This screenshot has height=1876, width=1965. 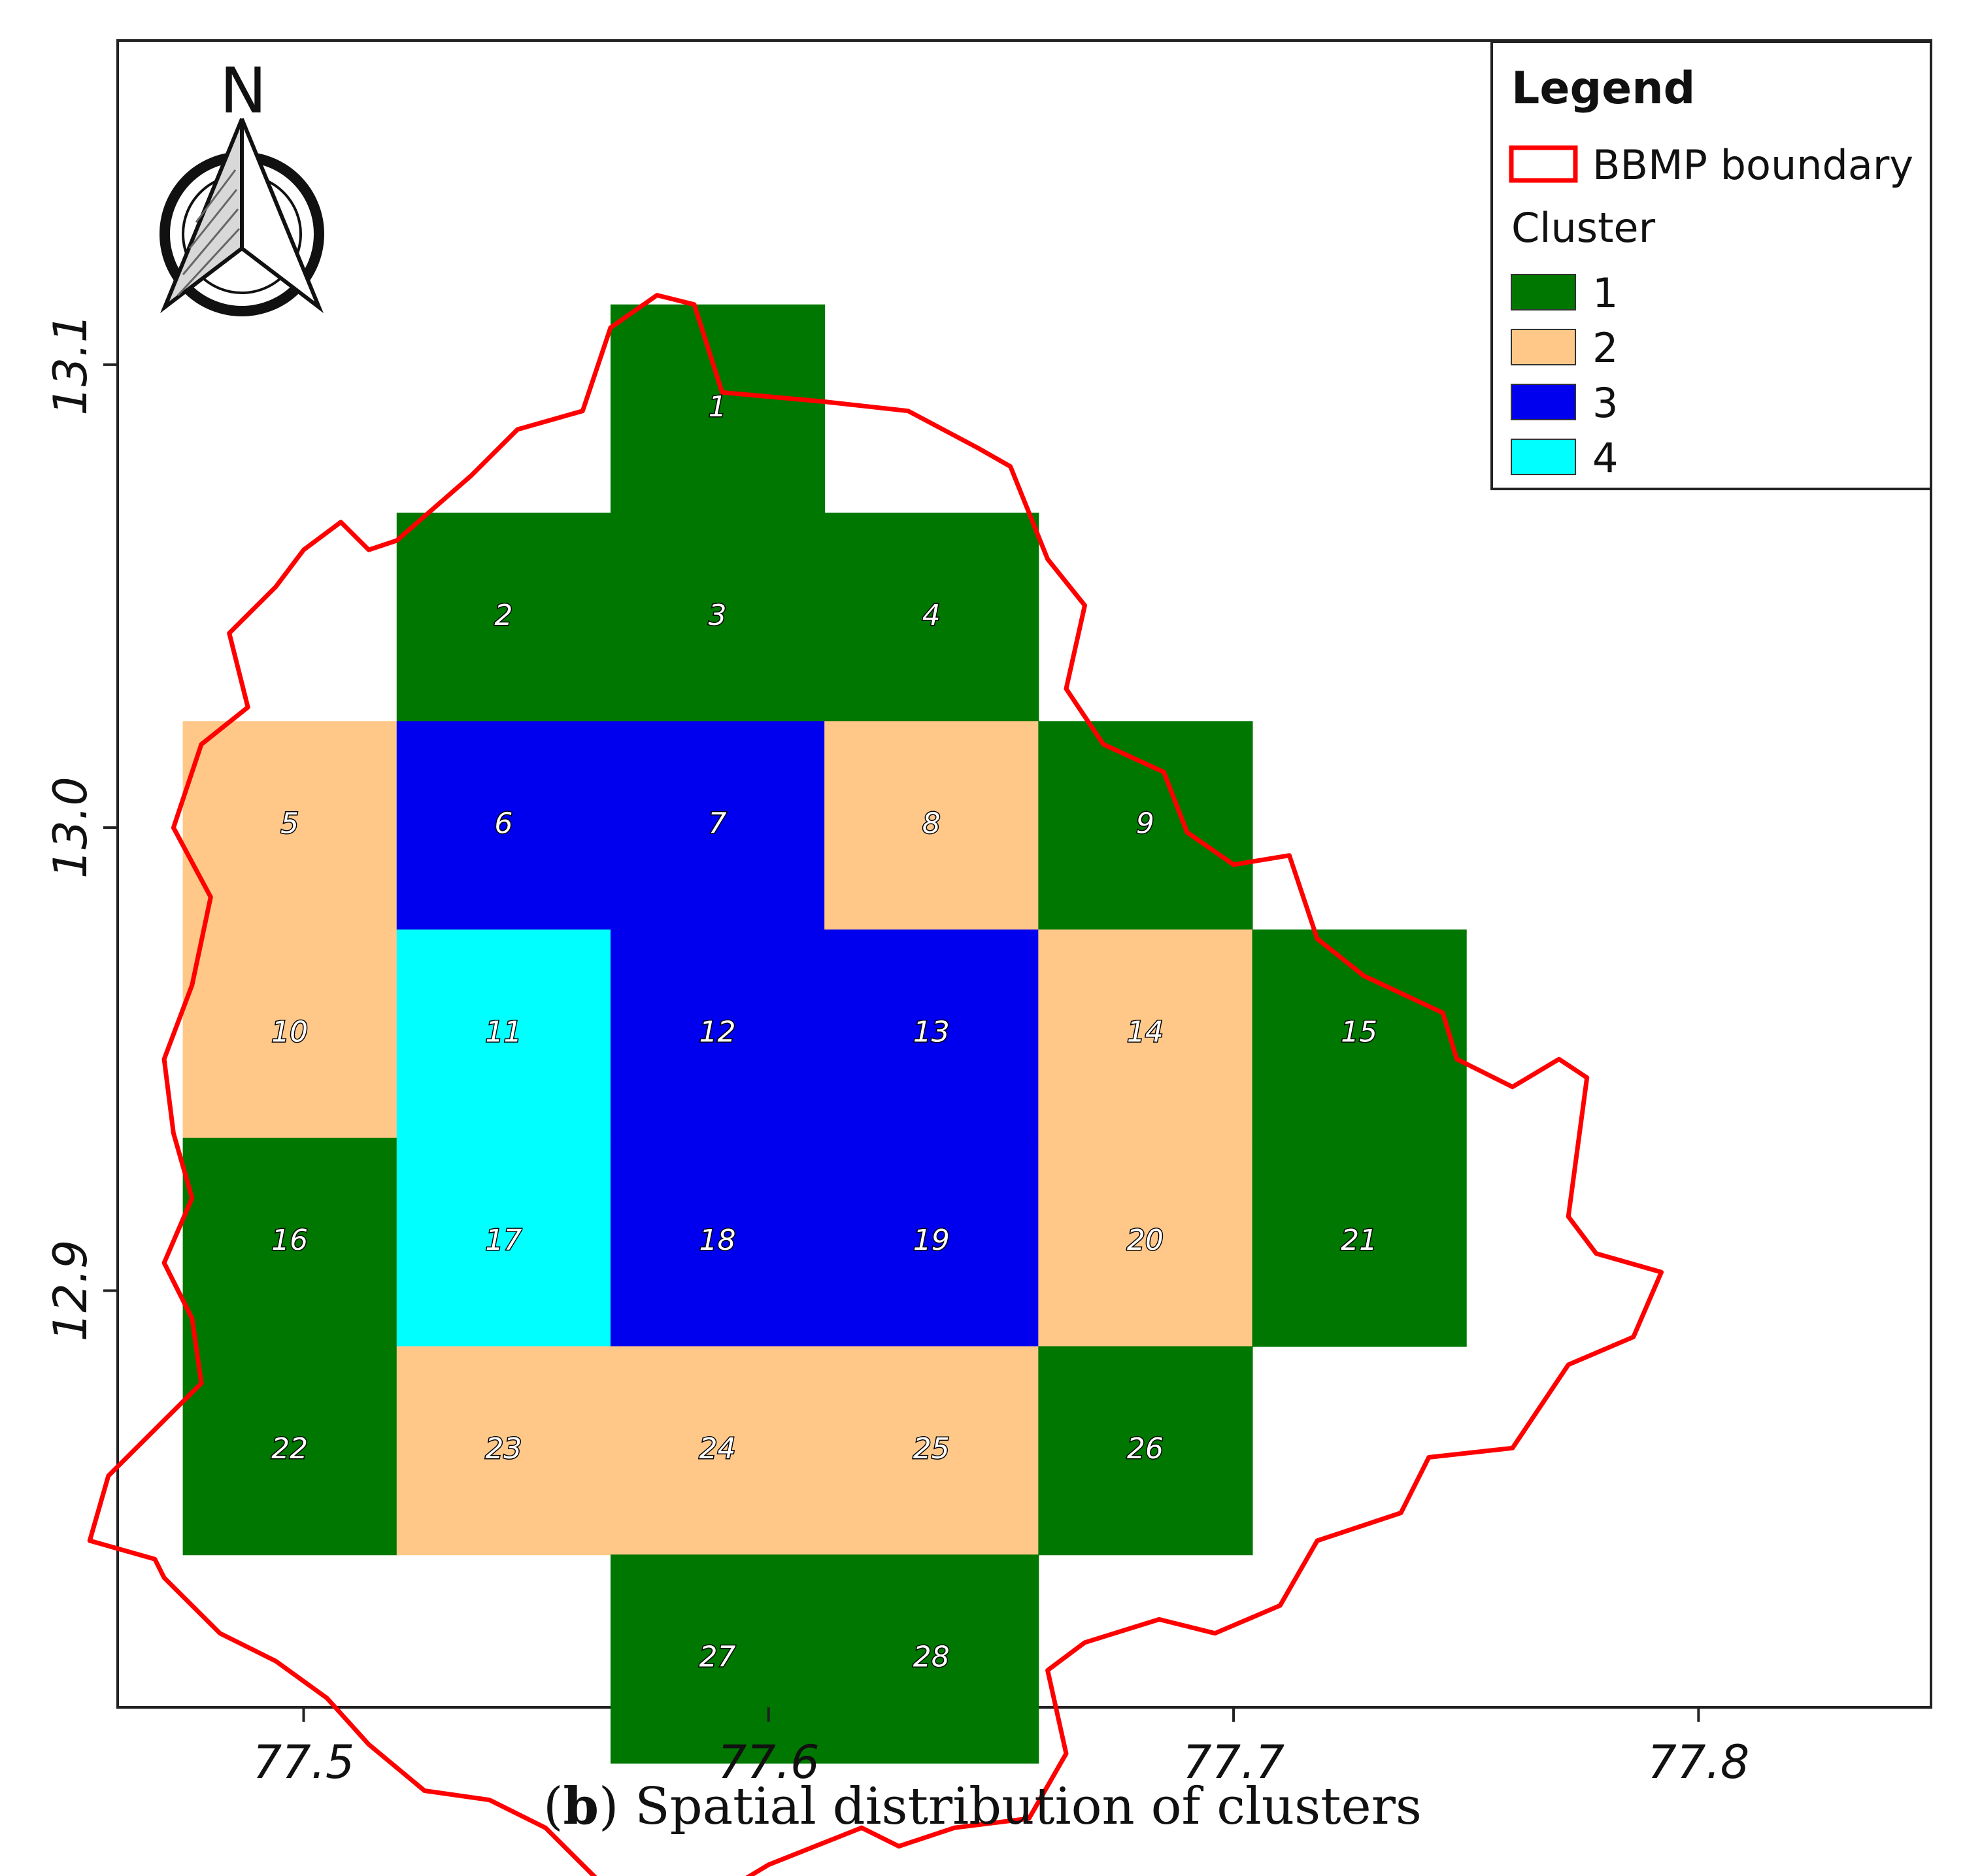 I want to click on grid-cell-label-20: 20, so click(x=1145, y=1240).